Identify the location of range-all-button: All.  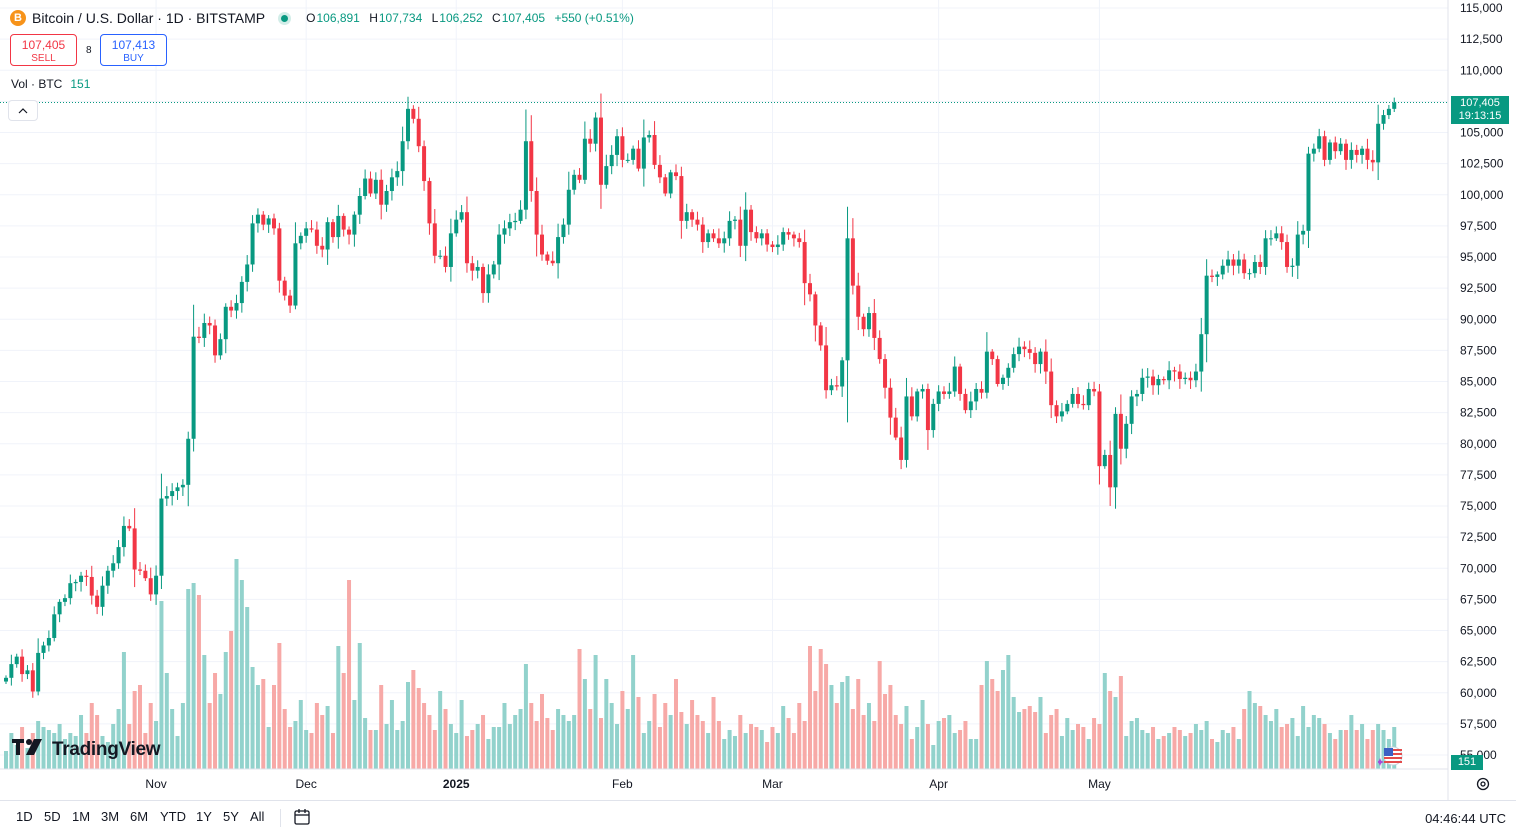
(257, 816).